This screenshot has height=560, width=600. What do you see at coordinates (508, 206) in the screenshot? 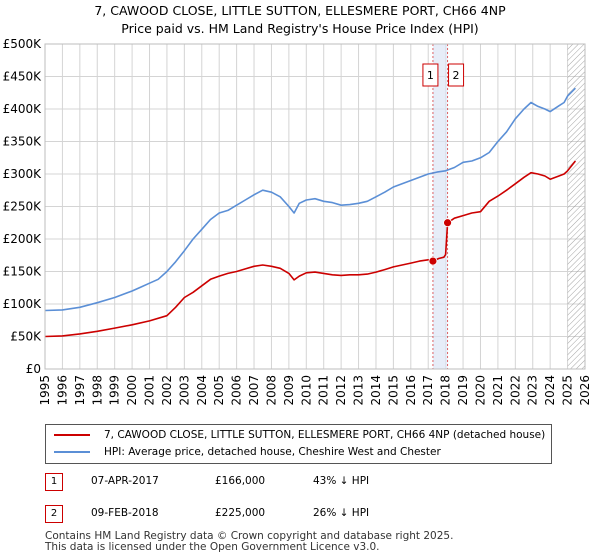
I see `sale-band` at bounding box center [508, 206].